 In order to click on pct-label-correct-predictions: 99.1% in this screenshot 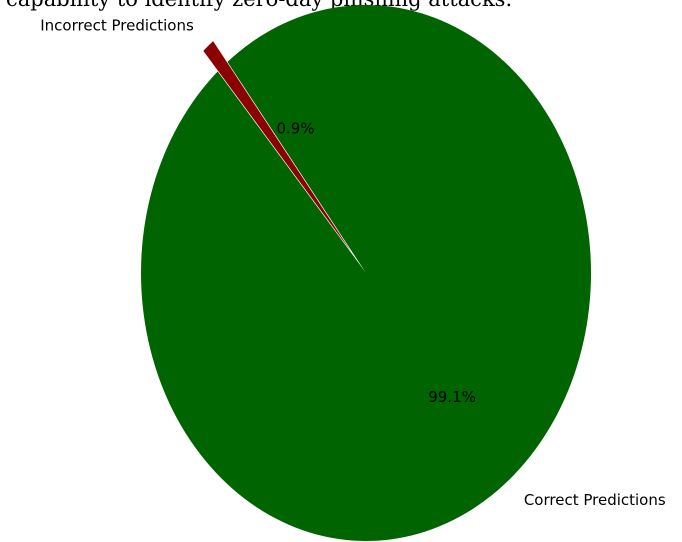, I will do `click(452, 397)`.